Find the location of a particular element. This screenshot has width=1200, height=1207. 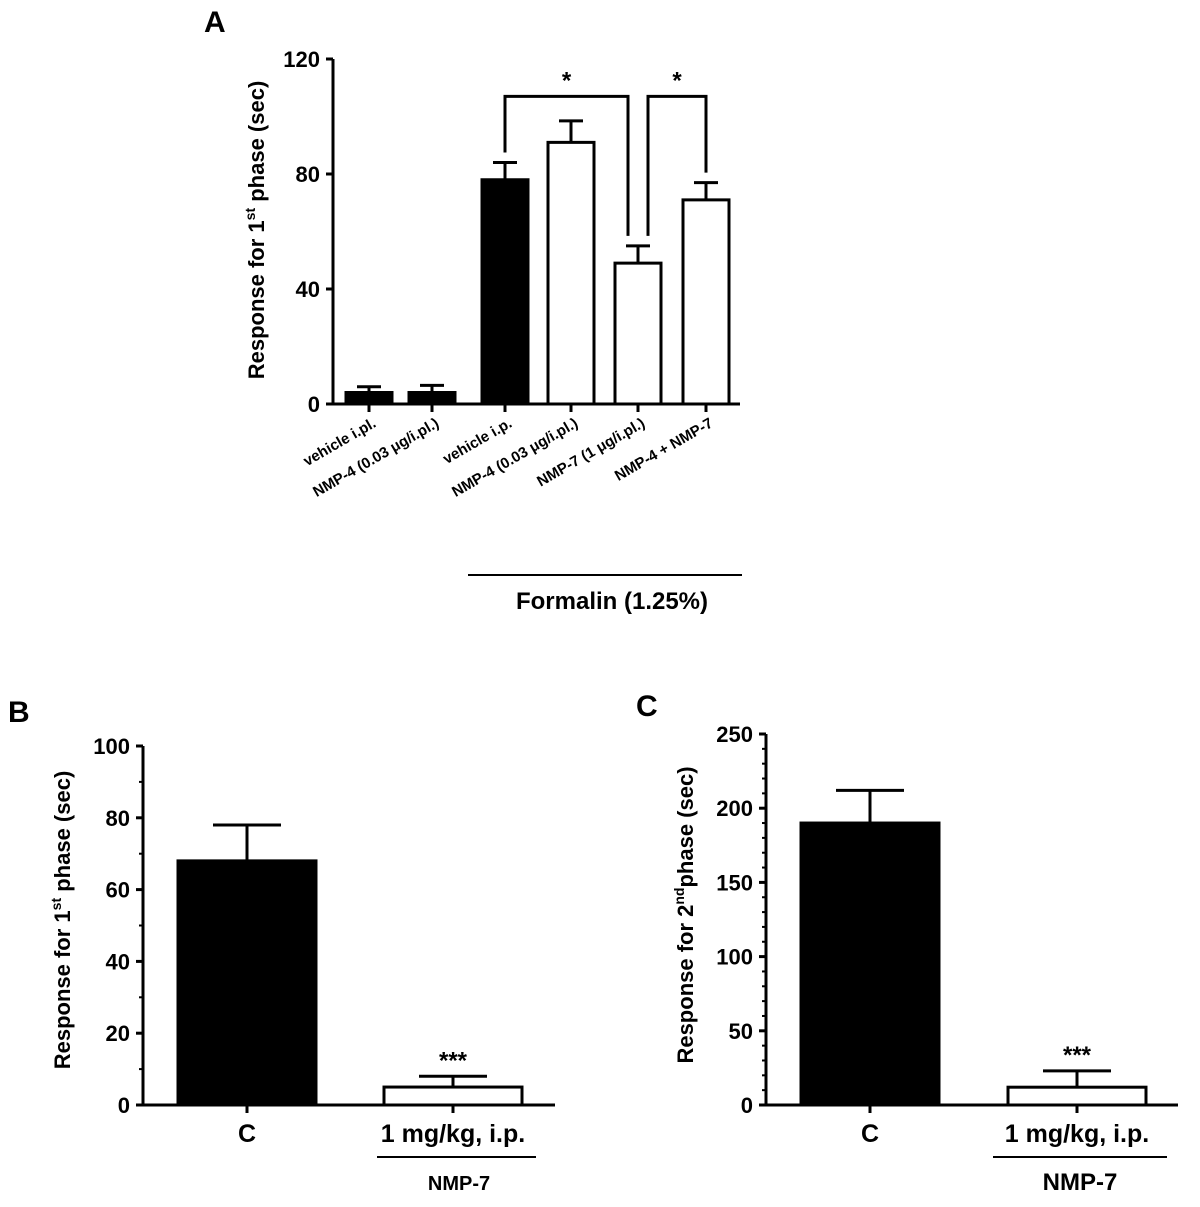

panel-b-y-axis-label: Response for 1st phase (sec) is located at coordinates (61, 920).